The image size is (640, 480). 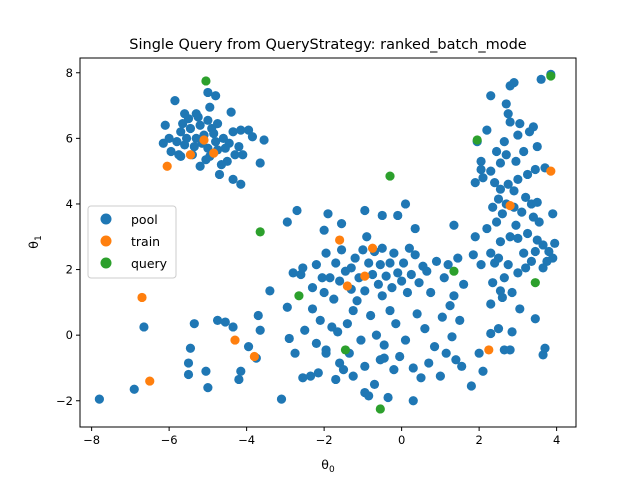 What do you see at coordinates (64, 401) in the screenshot?
I see `y-tick-label: −2` at bounding box center [64, 401].